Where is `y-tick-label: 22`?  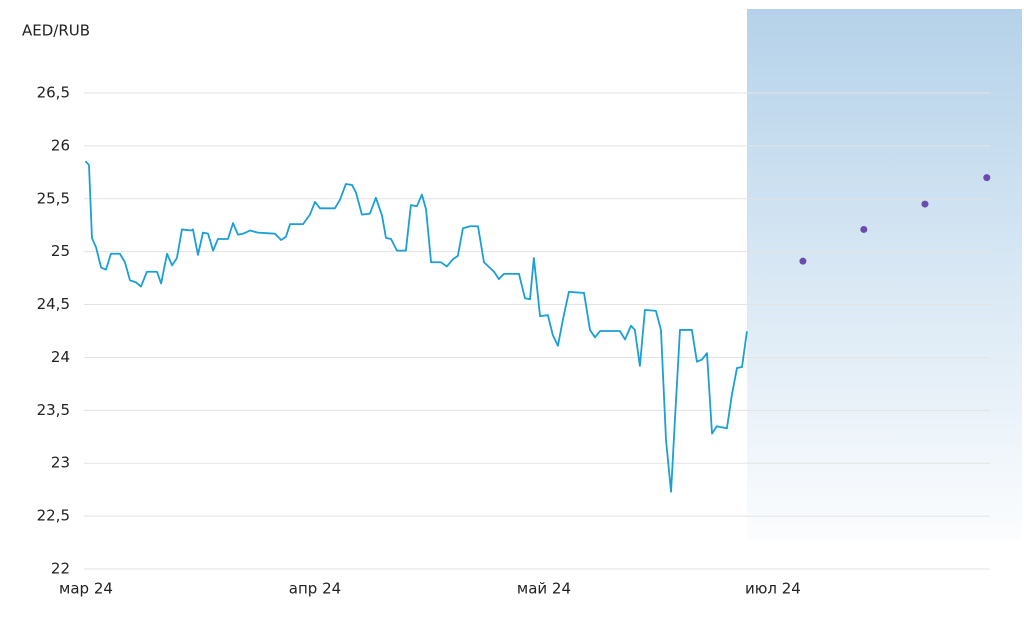 y-tick-label: 22 is located at coordinates (60, 569).